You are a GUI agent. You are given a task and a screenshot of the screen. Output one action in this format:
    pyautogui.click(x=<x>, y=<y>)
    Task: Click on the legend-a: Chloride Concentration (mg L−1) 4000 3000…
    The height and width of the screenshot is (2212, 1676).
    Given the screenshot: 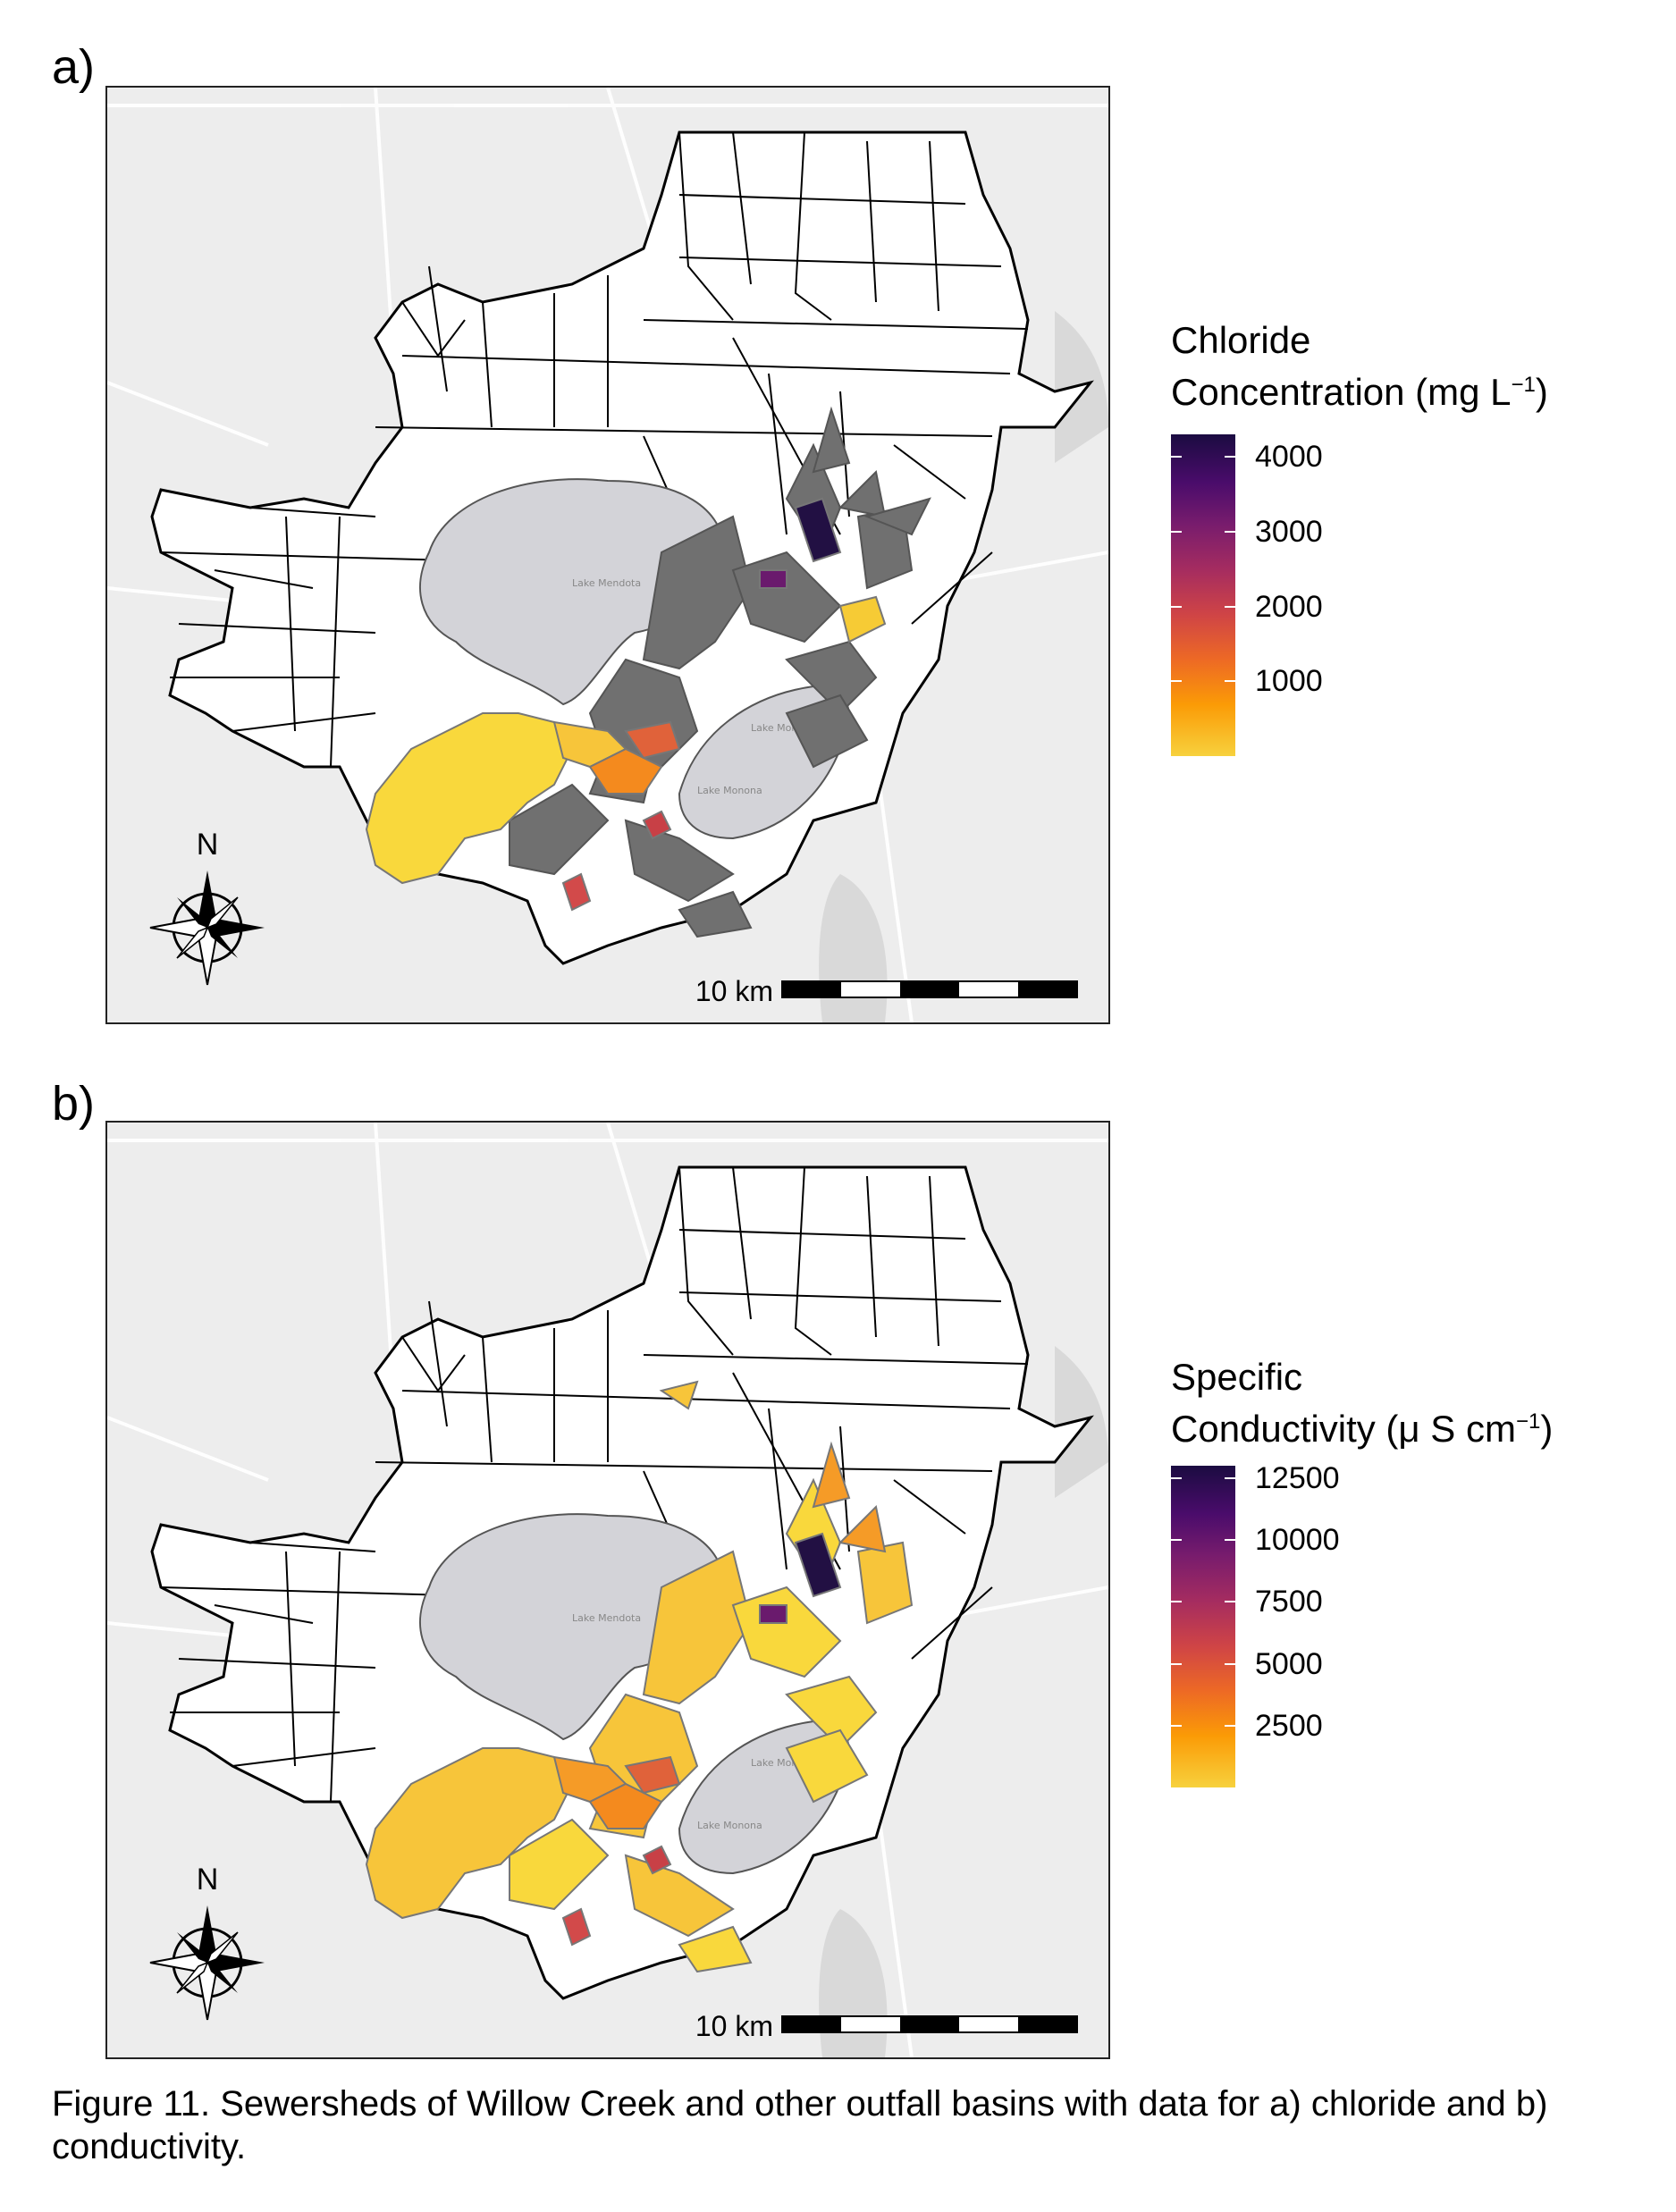 What is the action you would take?
    pyautogui.click(x=1422, y=537)
    